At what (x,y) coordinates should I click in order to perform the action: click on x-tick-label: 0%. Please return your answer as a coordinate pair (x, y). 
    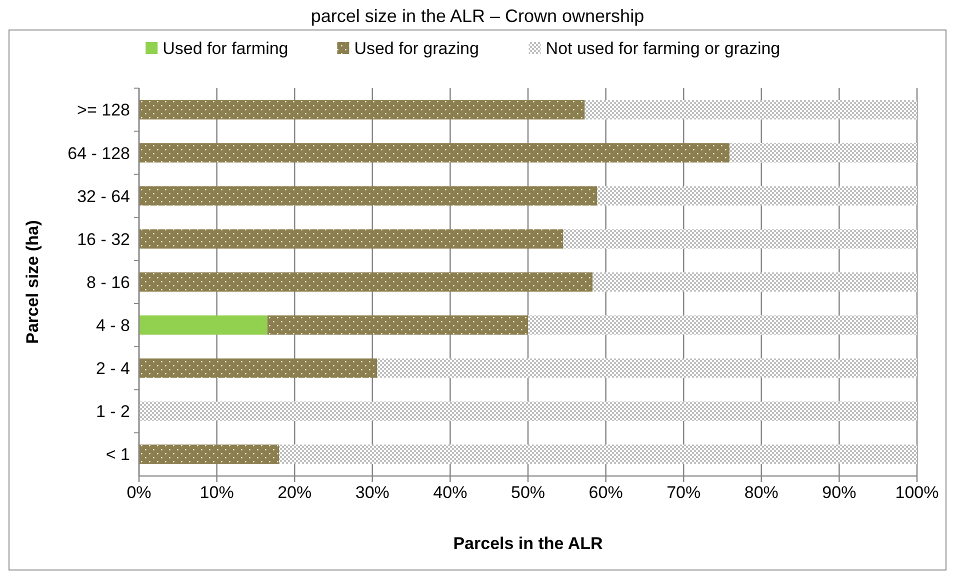
    Looking at the image, I should click on (139, 492).